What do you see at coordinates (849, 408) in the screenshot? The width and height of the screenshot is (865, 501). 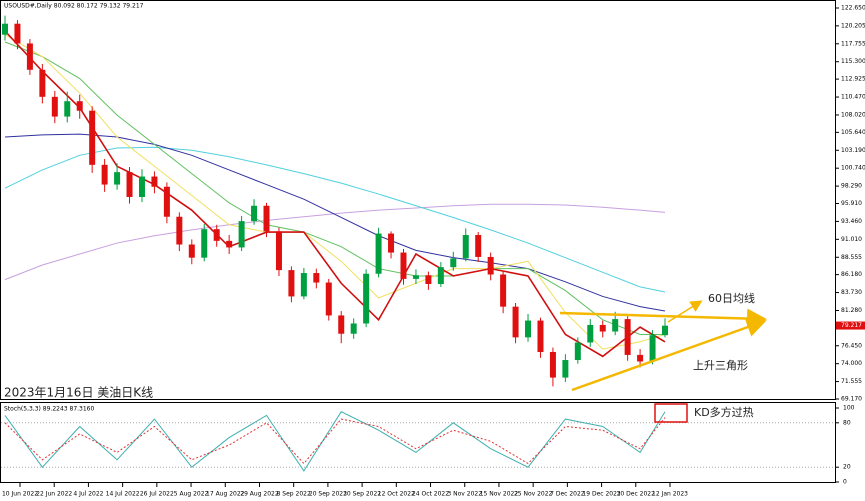 I see `y-tick-label: 100` at bounding box center [849, 408].